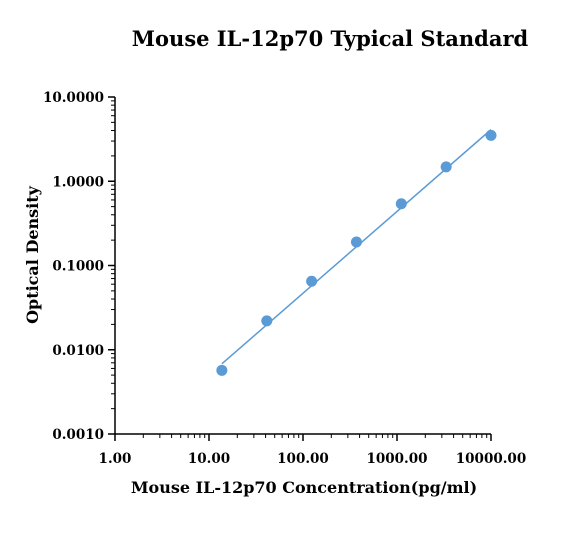  I want to click on y-axis-title: Optical Density, so click(32, 254).